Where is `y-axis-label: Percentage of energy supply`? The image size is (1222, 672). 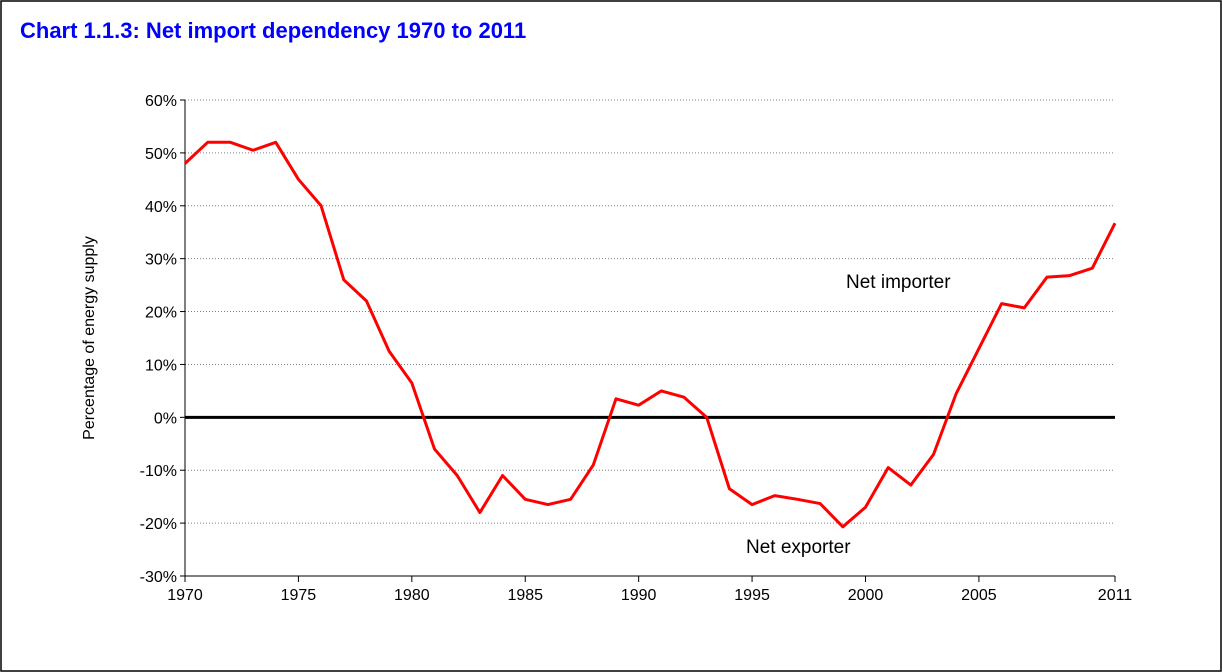
y-axis-label: Percentage of energy supply is located at coordinates (89, 338).